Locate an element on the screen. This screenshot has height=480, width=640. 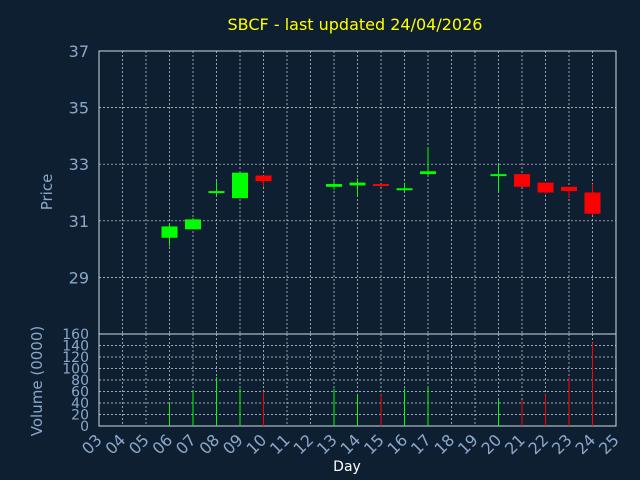
volume-tick-label: 40 is located at coordinates (80, 404).